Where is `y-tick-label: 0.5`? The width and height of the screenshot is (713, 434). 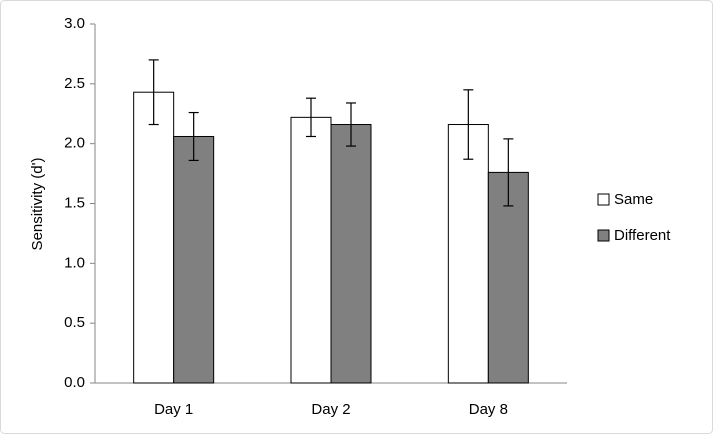 y-tick-label: 0.5 is located at coordinates (74, 322).